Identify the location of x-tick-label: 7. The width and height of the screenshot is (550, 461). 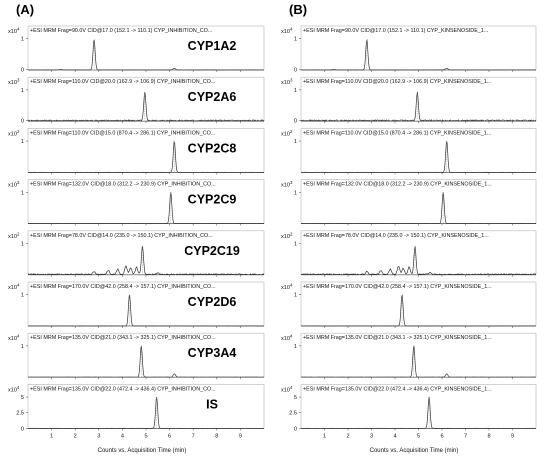
(465, 436).